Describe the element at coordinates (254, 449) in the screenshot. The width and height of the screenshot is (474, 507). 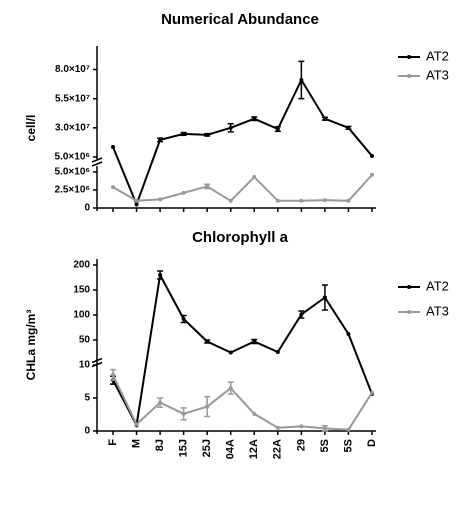
I see `x-tick-label: 12A` at that location.